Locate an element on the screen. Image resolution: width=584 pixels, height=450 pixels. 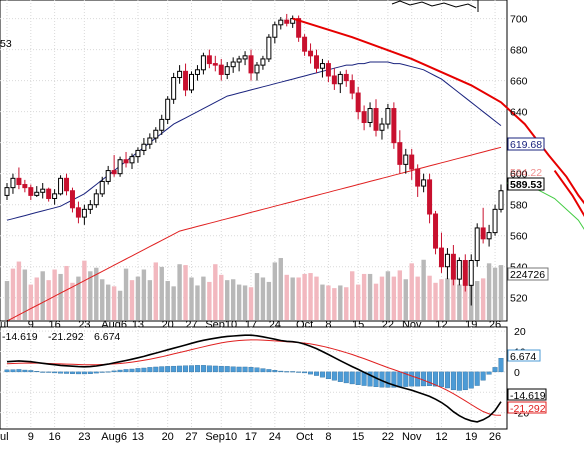
price-tick-label: 580 is located at coordinates (519, 206).